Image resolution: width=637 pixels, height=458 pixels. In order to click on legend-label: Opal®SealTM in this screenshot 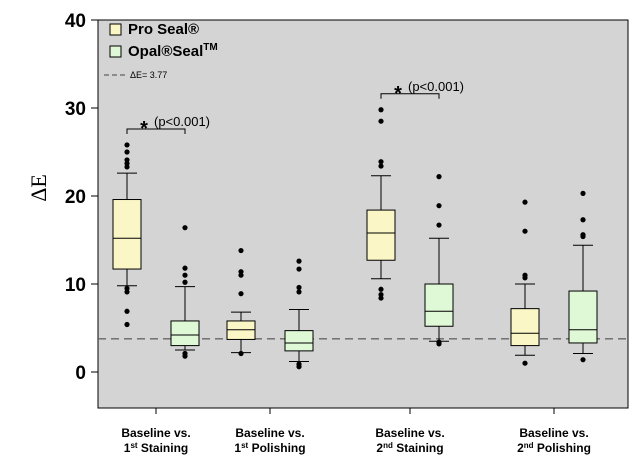, I will do `click(173, 51)`.